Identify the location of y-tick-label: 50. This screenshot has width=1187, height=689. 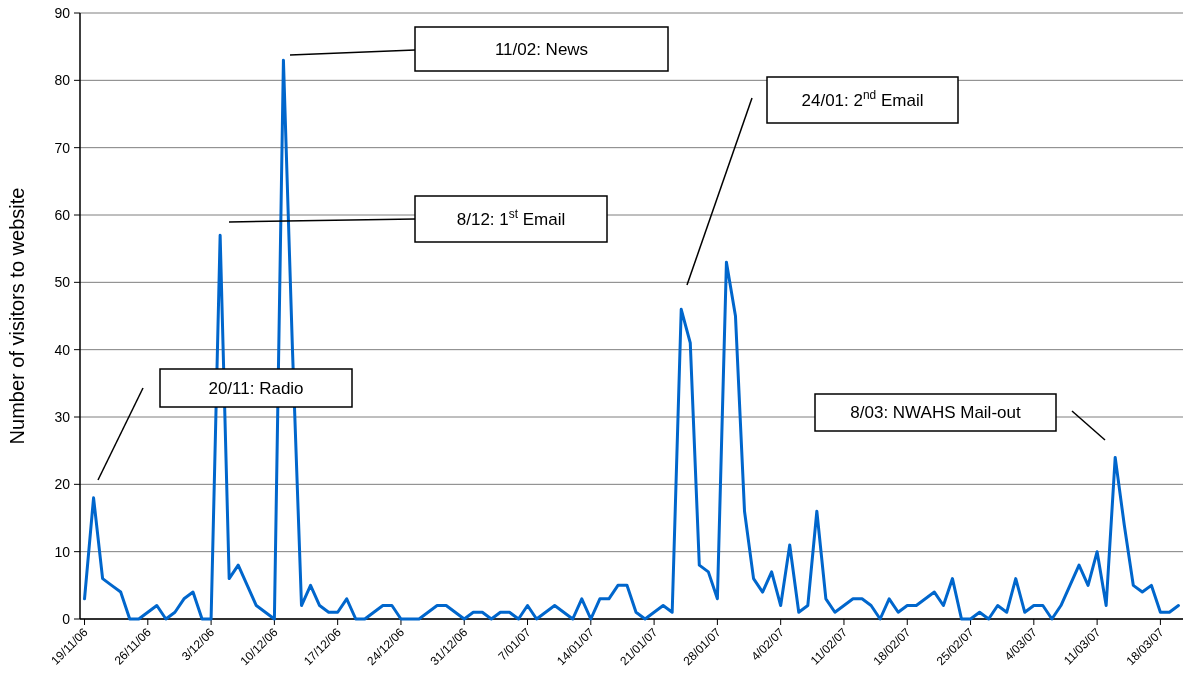
(62, 282).